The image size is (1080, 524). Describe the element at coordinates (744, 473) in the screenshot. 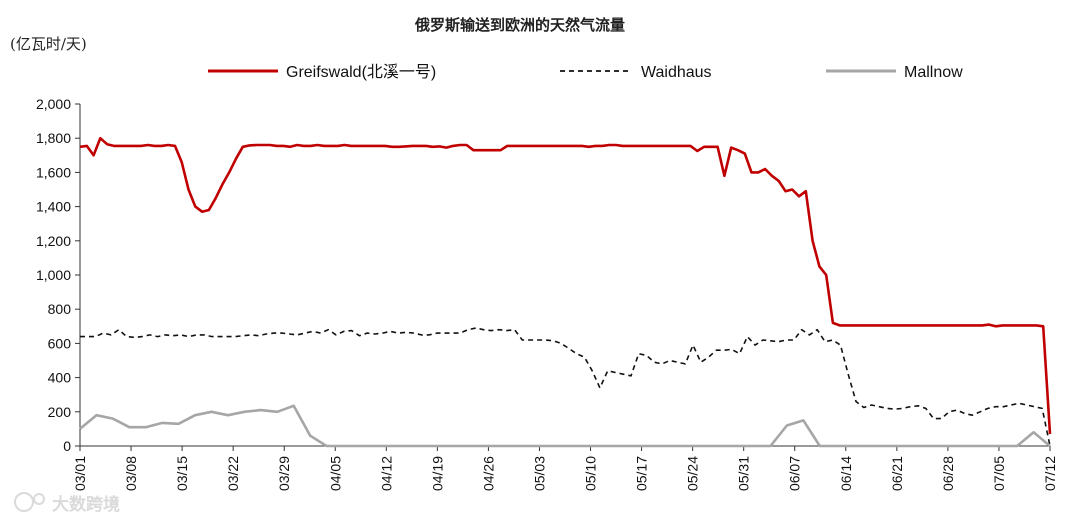

I see `x-tick-label: 05/31` at that location.